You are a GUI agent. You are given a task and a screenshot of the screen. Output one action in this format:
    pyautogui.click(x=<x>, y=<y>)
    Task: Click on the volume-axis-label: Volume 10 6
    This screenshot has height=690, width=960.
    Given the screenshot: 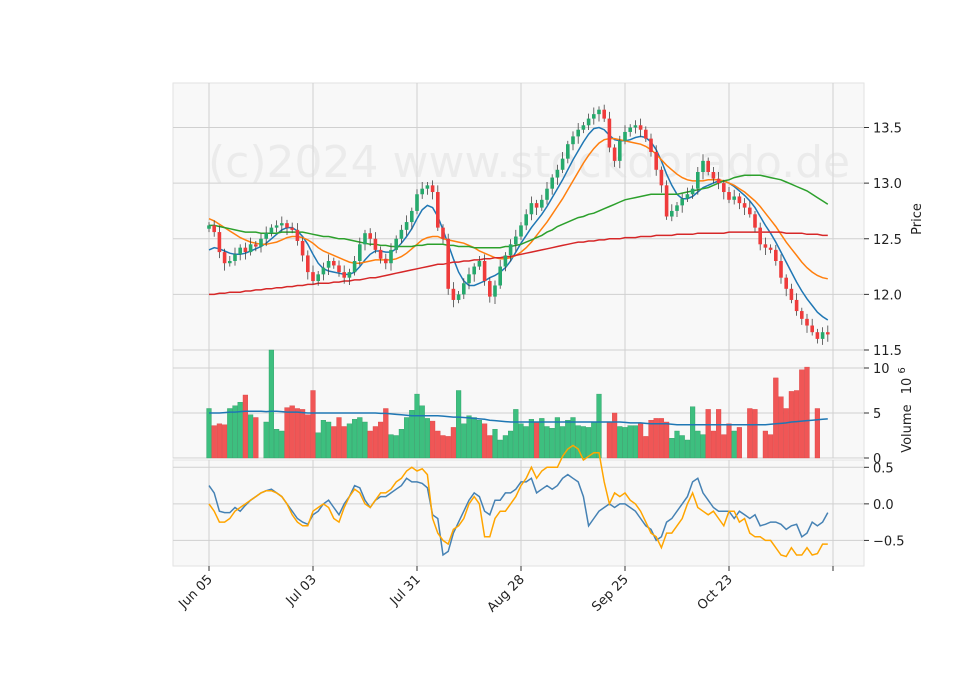 What is the action you would take?
    pyautogui.click(x=906, y=410)
    